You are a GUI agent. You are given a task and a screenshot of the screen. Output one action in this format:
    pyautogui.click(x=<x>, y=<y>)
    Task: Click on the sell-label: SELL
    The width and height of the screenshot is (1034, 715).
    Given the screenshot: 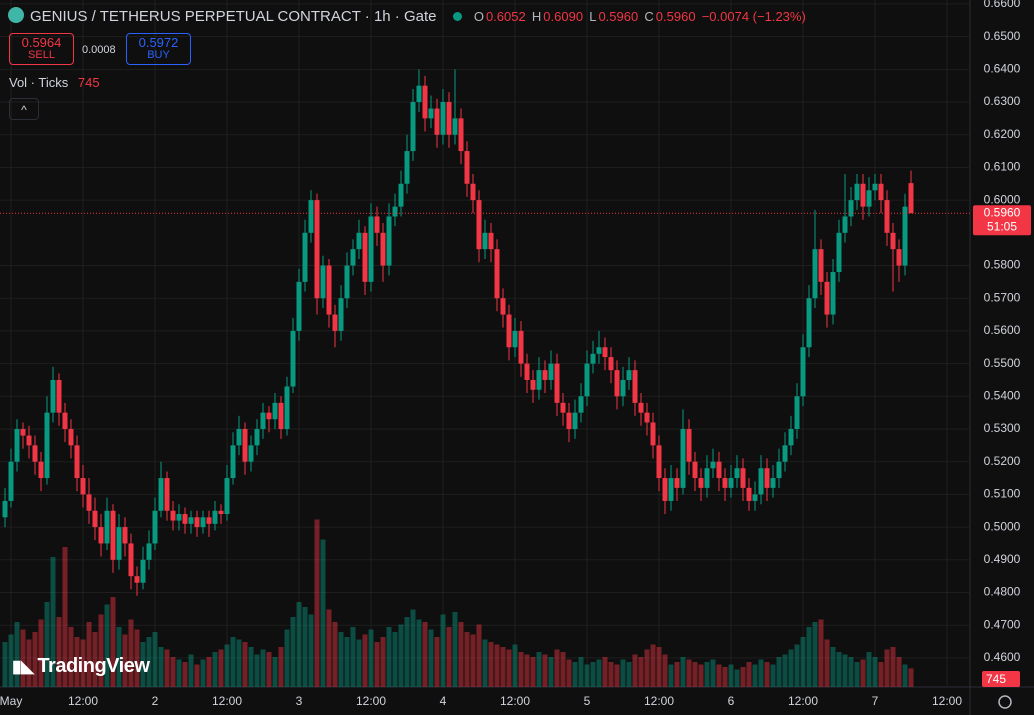 What is the action you would take?
    pyautogui.click(x=41, y=55)
    